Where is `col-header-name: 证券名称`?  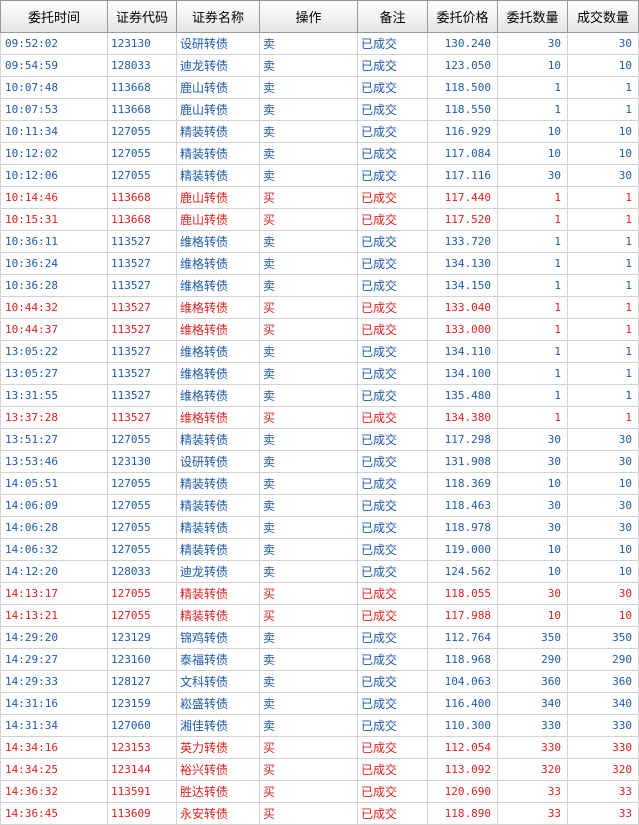
col-header-name: 证券名称 is located at coordinates (218, 16).